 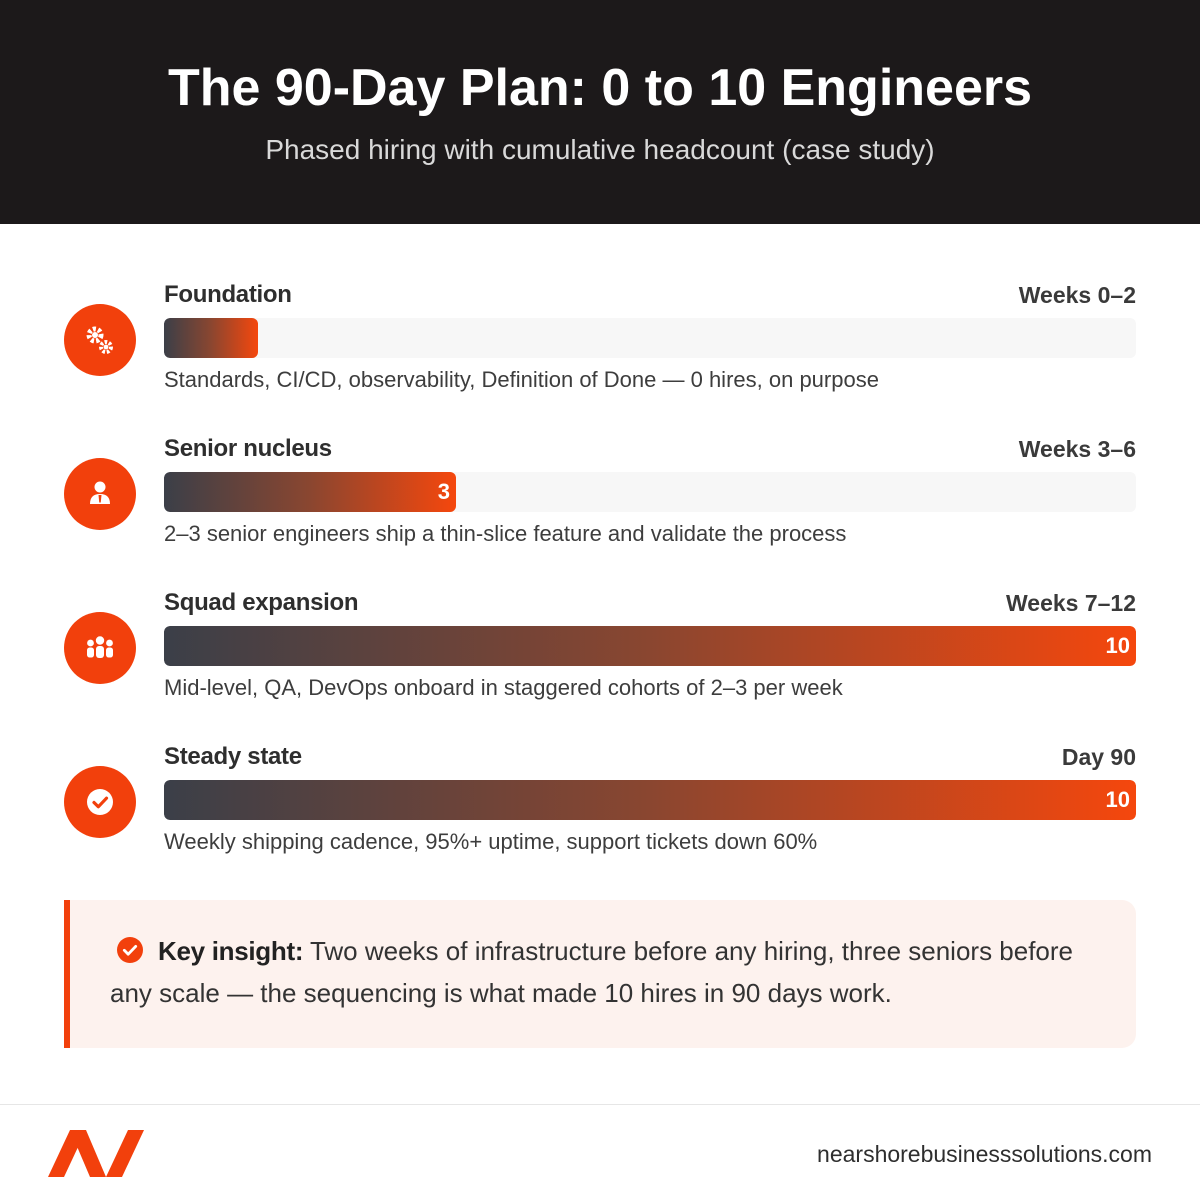 What do you see at coordinates (1098, 757) in the screenshot?
I see `phase-timeframe: Day 90` at bounding box center [1098, 757].